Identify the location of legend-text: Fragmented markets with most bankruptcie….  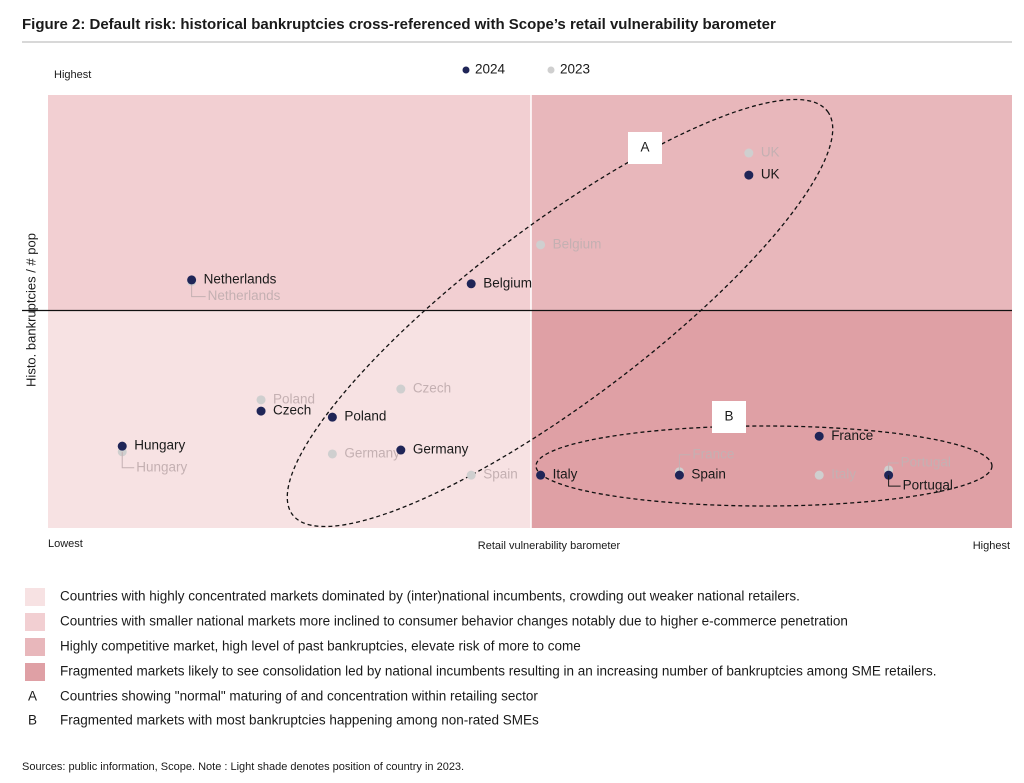
(299, 720).